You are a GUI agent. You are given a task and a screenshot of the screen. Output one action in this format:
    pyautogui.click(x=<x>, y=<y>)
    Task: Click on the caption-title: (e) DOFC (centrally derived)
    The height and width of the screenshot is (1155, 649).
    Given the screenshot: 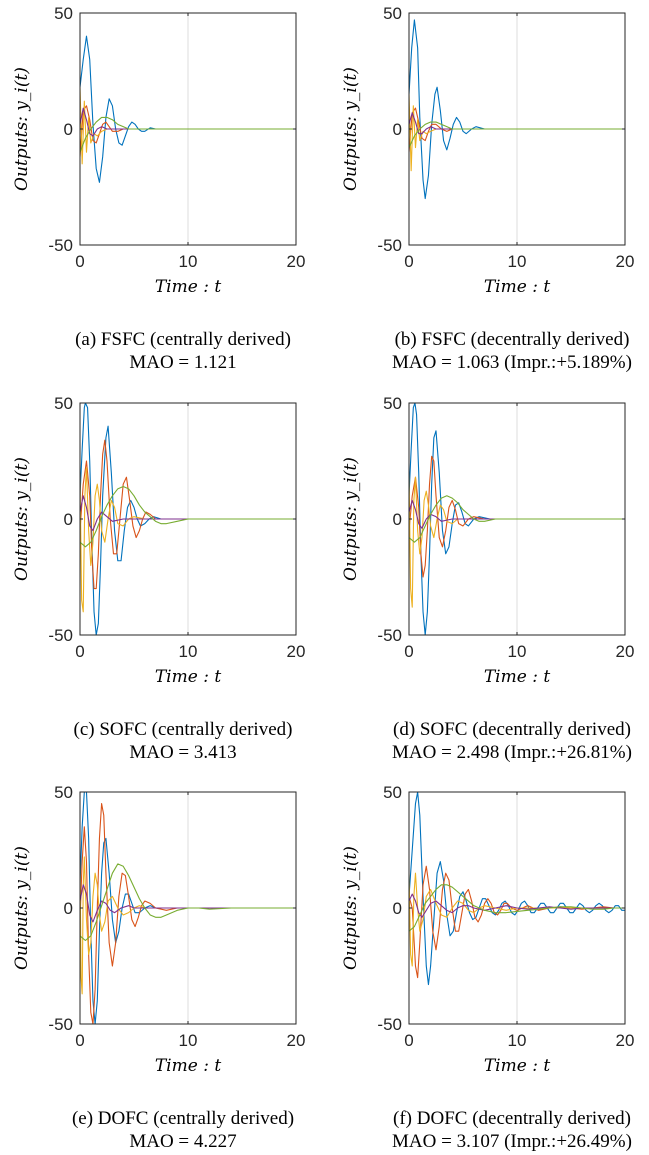 What is the action you would take?
    pyautogui.click(x=183, y=1118)
    